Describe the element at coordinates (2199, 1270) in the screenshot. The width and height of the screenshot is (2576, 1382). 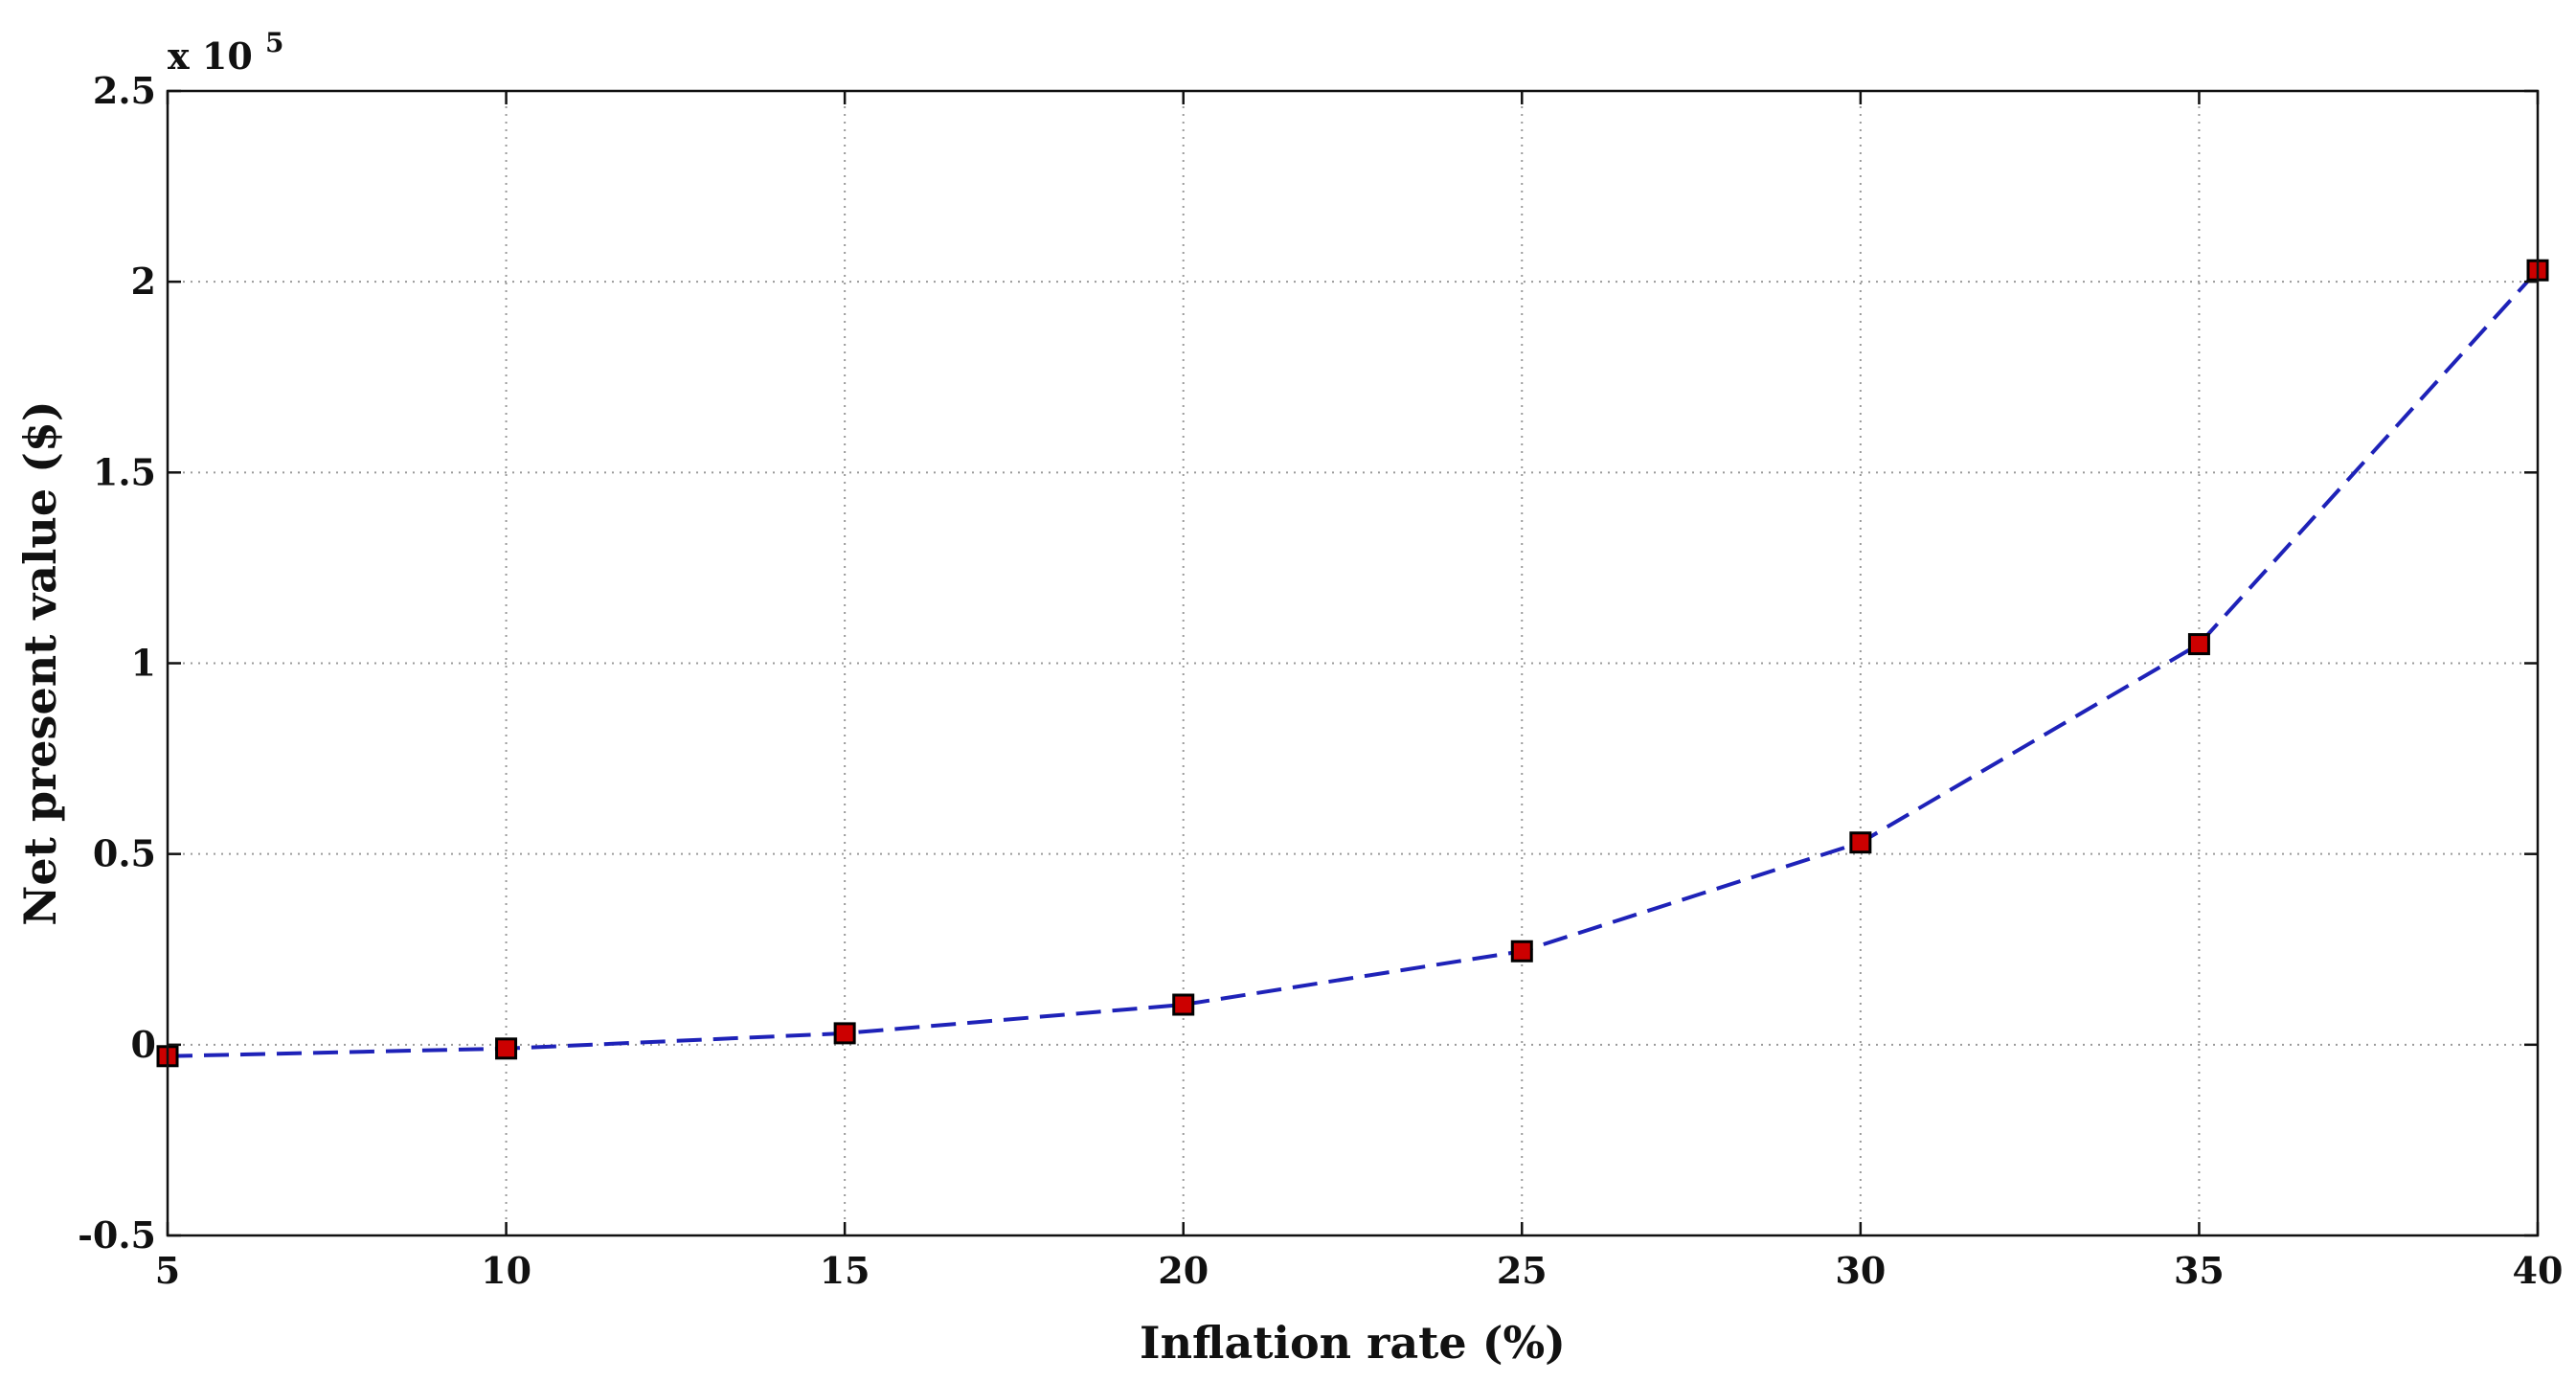
I see `x-tick-label: 35` at that location.